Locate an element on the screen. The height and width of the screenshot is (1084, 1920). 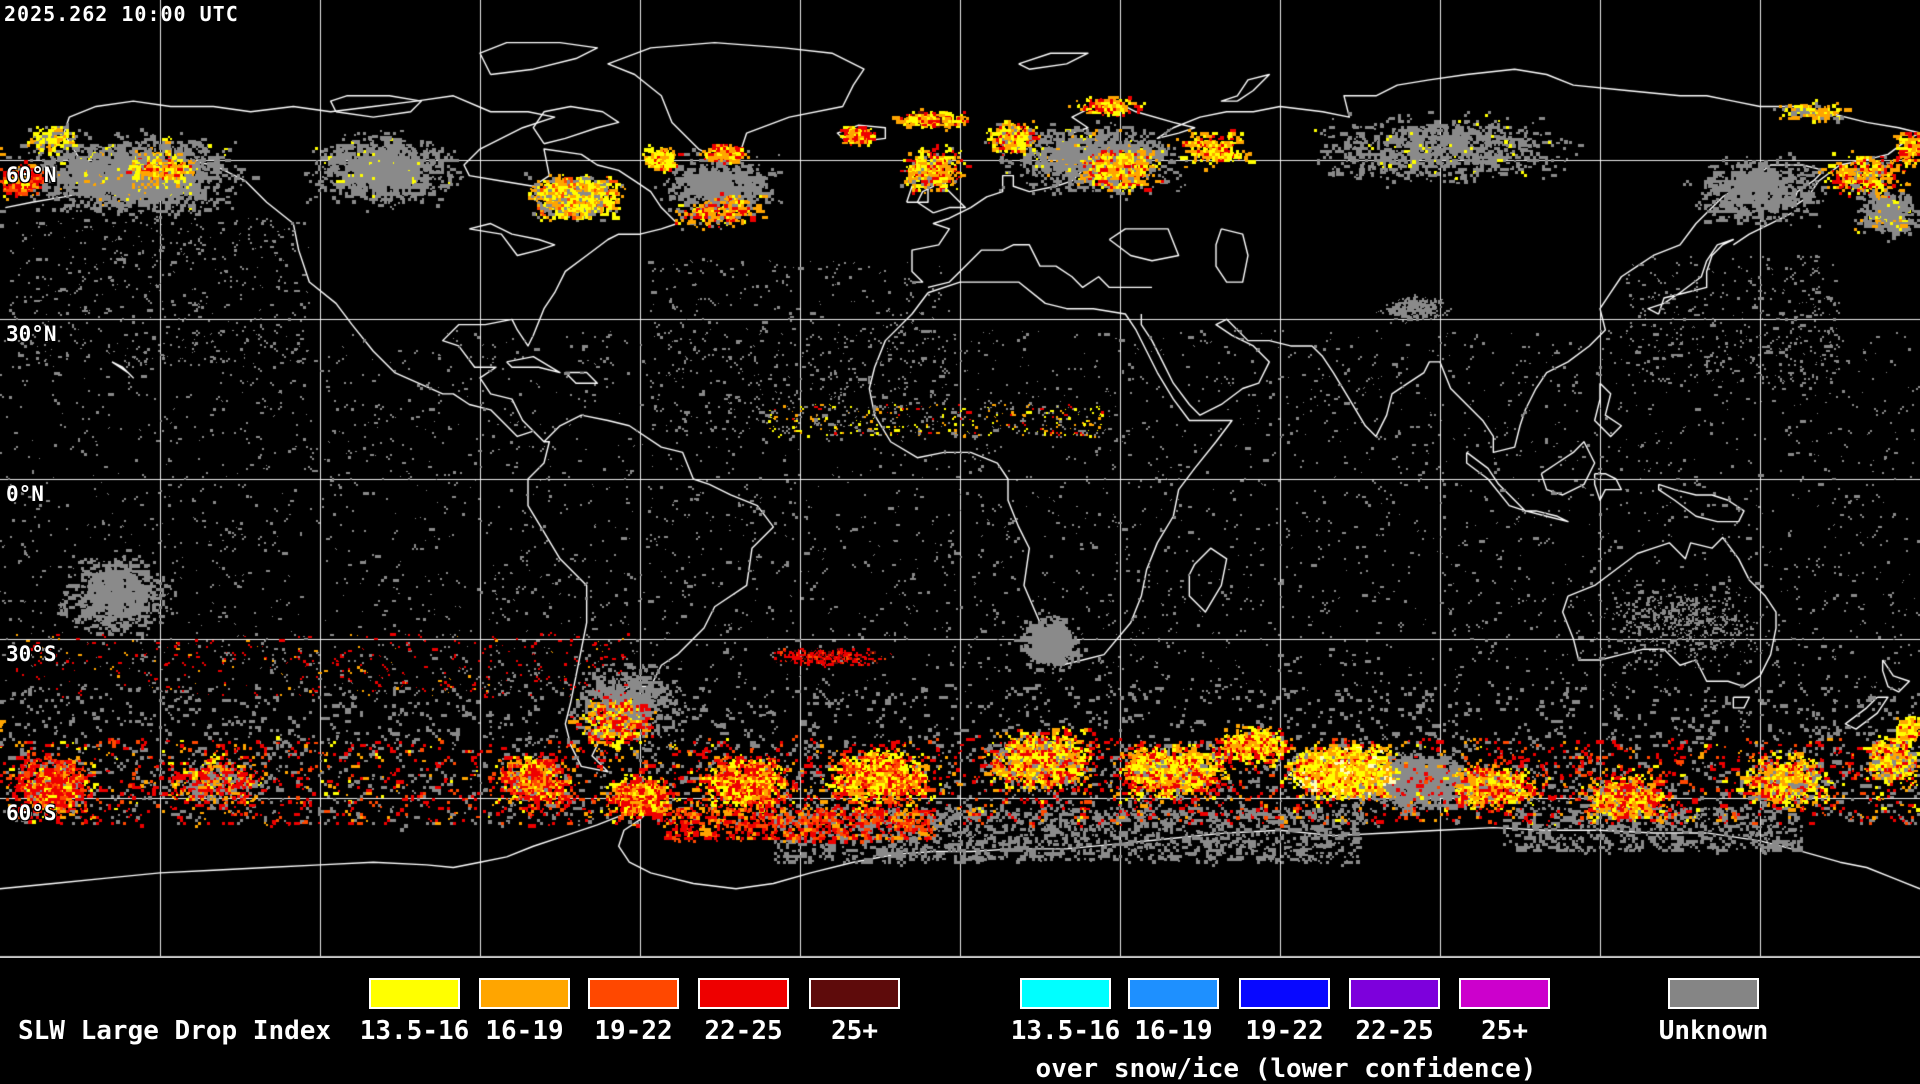
legend-label-ice-1: 16-19 is located at coordinates (1173, 1031).